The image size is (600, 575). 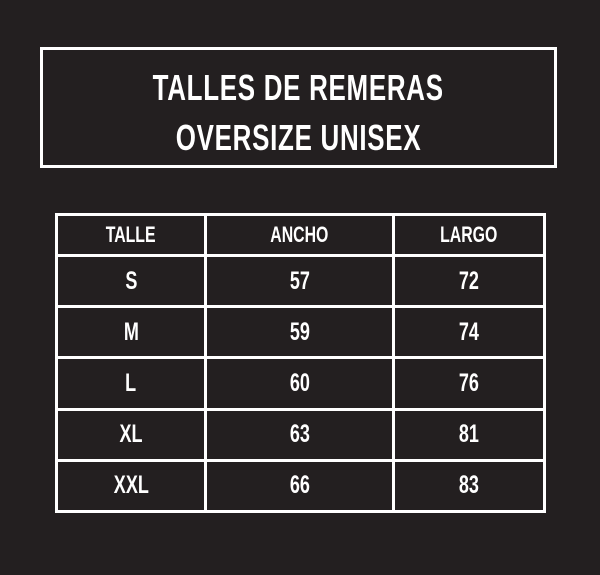 What do you see at coordinates (131, 332) in the screenshot?
I see `cell-size: M` at bounding box center [131, 332].